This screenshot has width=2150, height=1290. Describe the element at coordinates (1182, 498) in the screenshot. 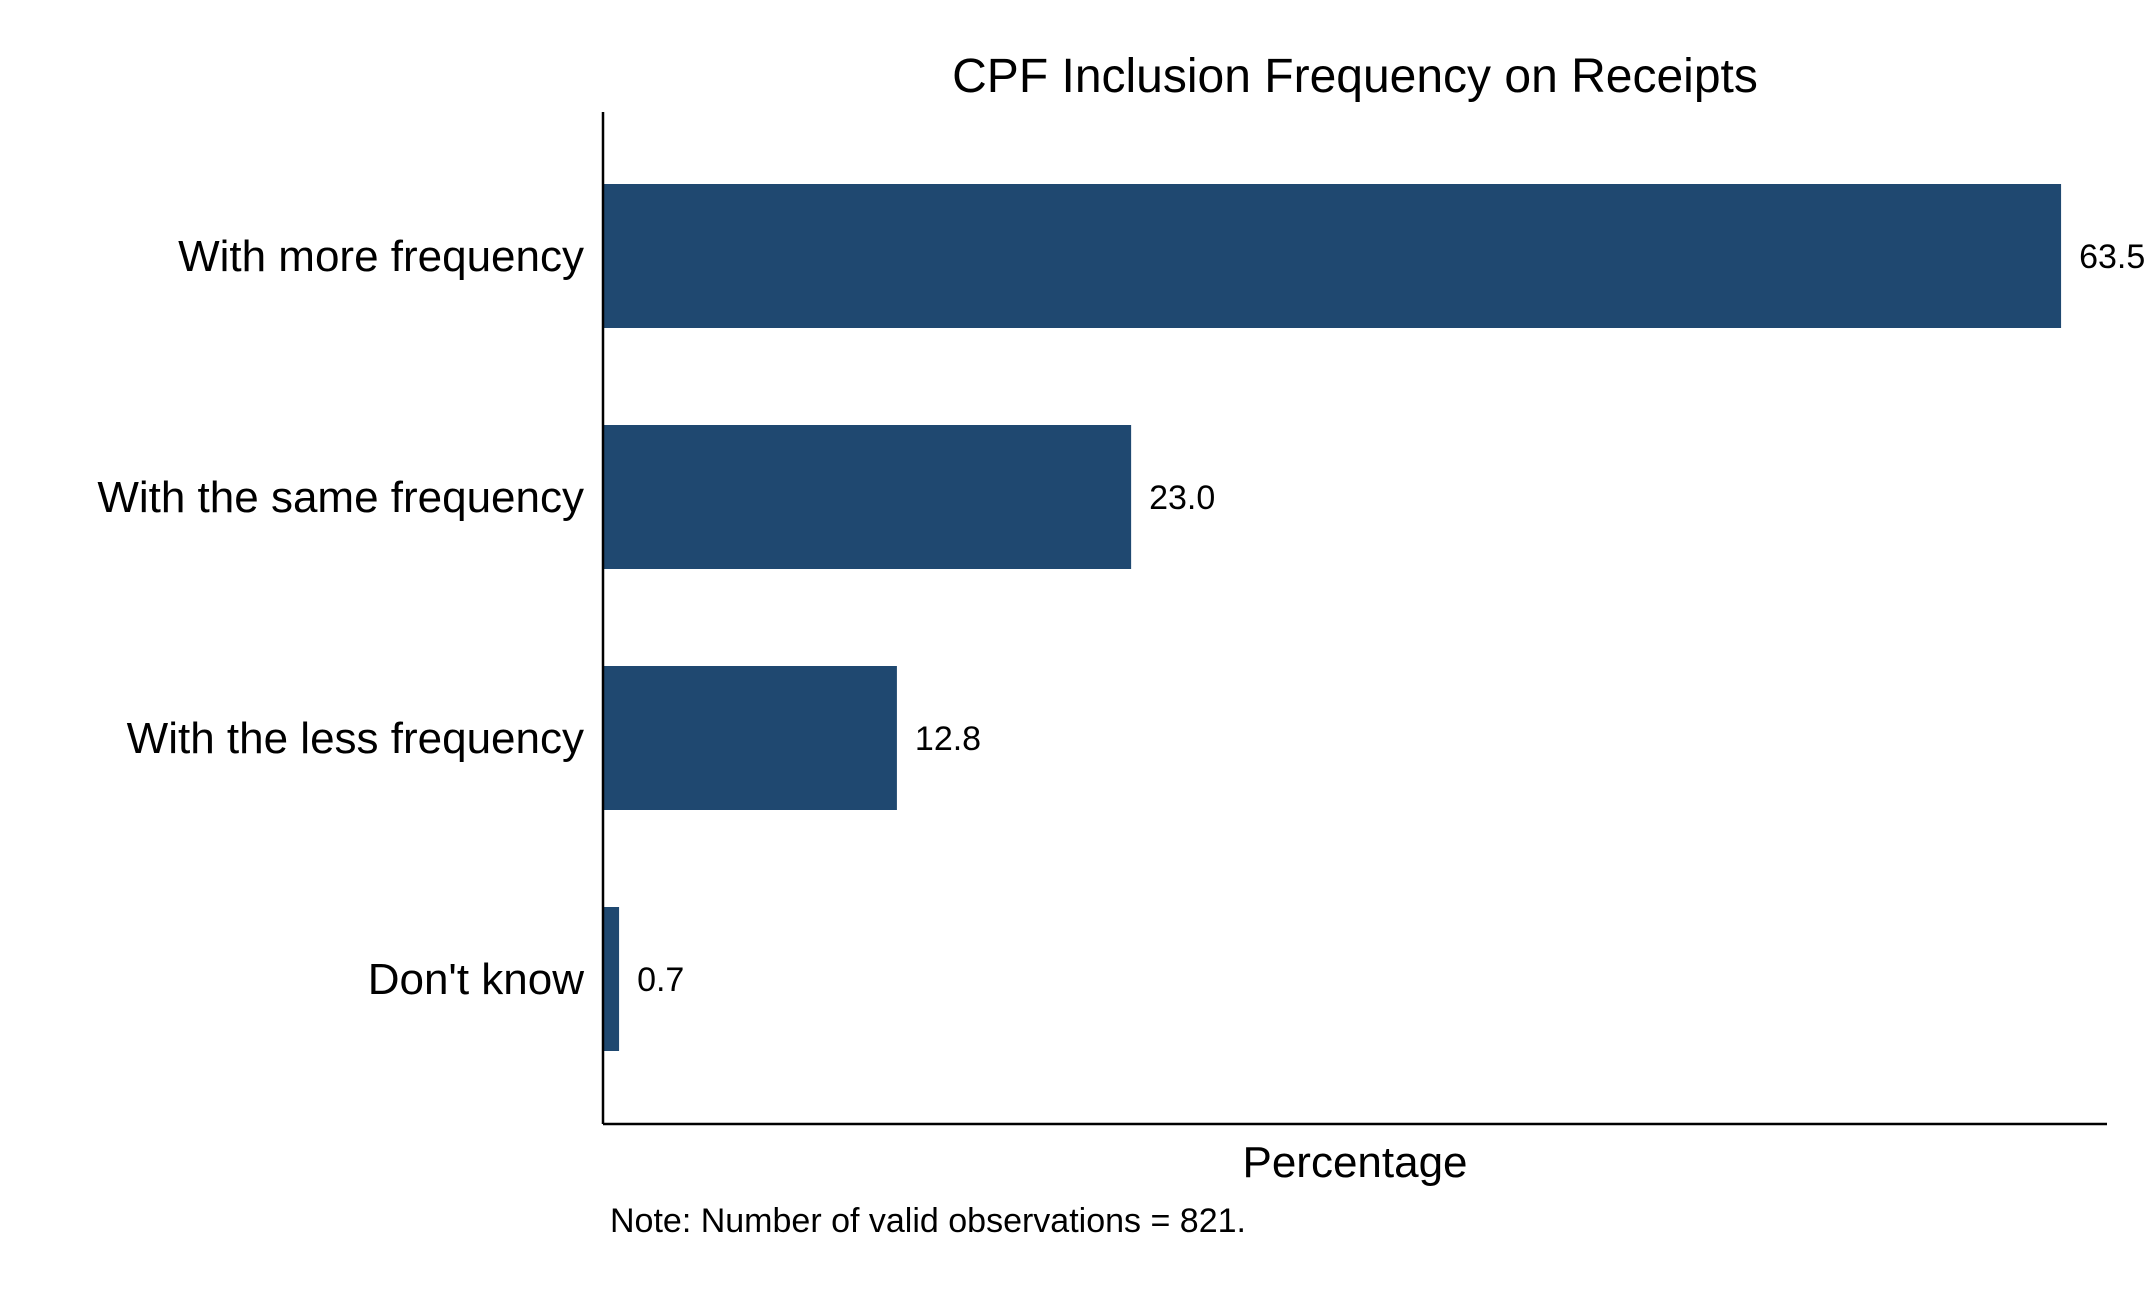

I see `value-label-with-the-same-frequency: 23.0` at that location.